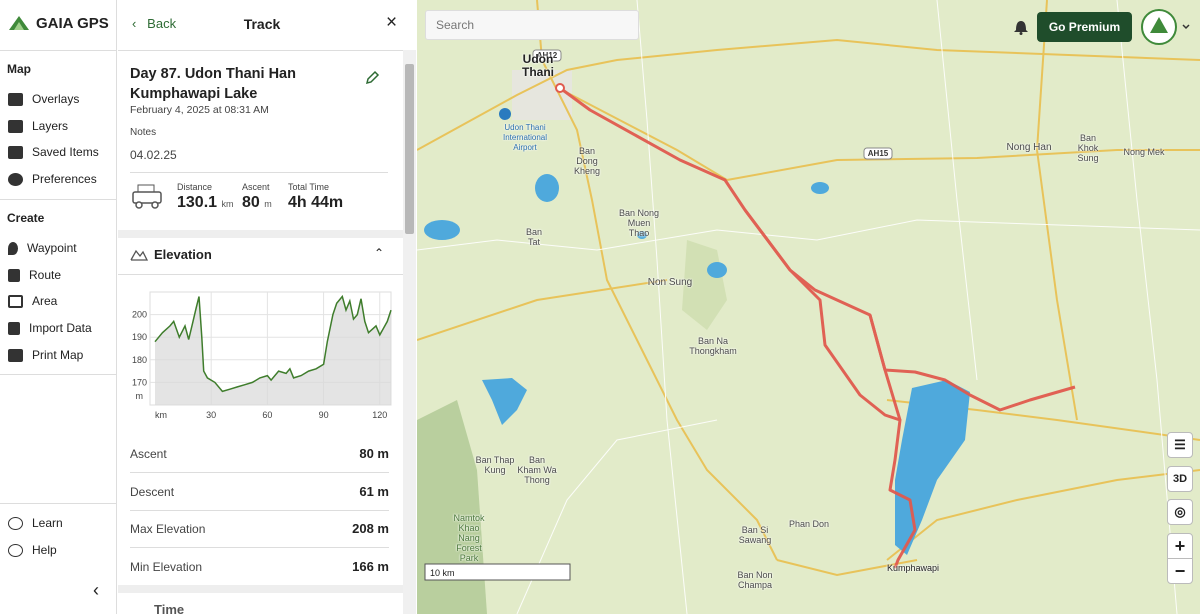 This screenshot has width=1200, height=614. I want to click on account-button, so click(1168, 27).